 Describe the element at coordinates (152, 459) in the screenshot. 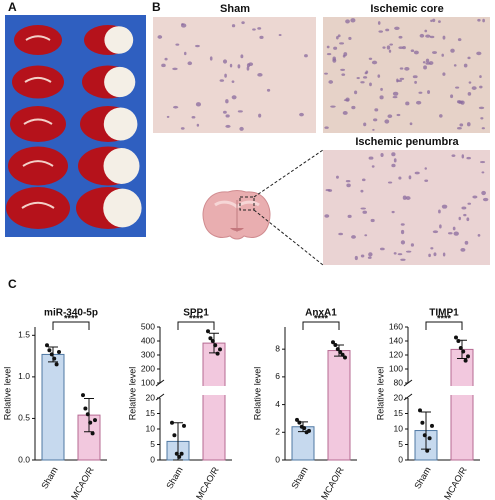

I see `y-tick-label: 0` at that location.